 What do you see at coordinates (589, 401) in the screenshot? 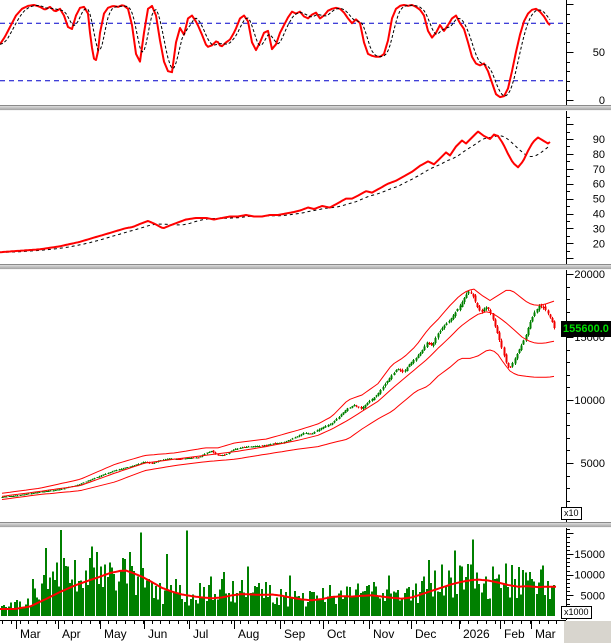
I see `y-axis-label: 10000` at bounding box center [589, 401].